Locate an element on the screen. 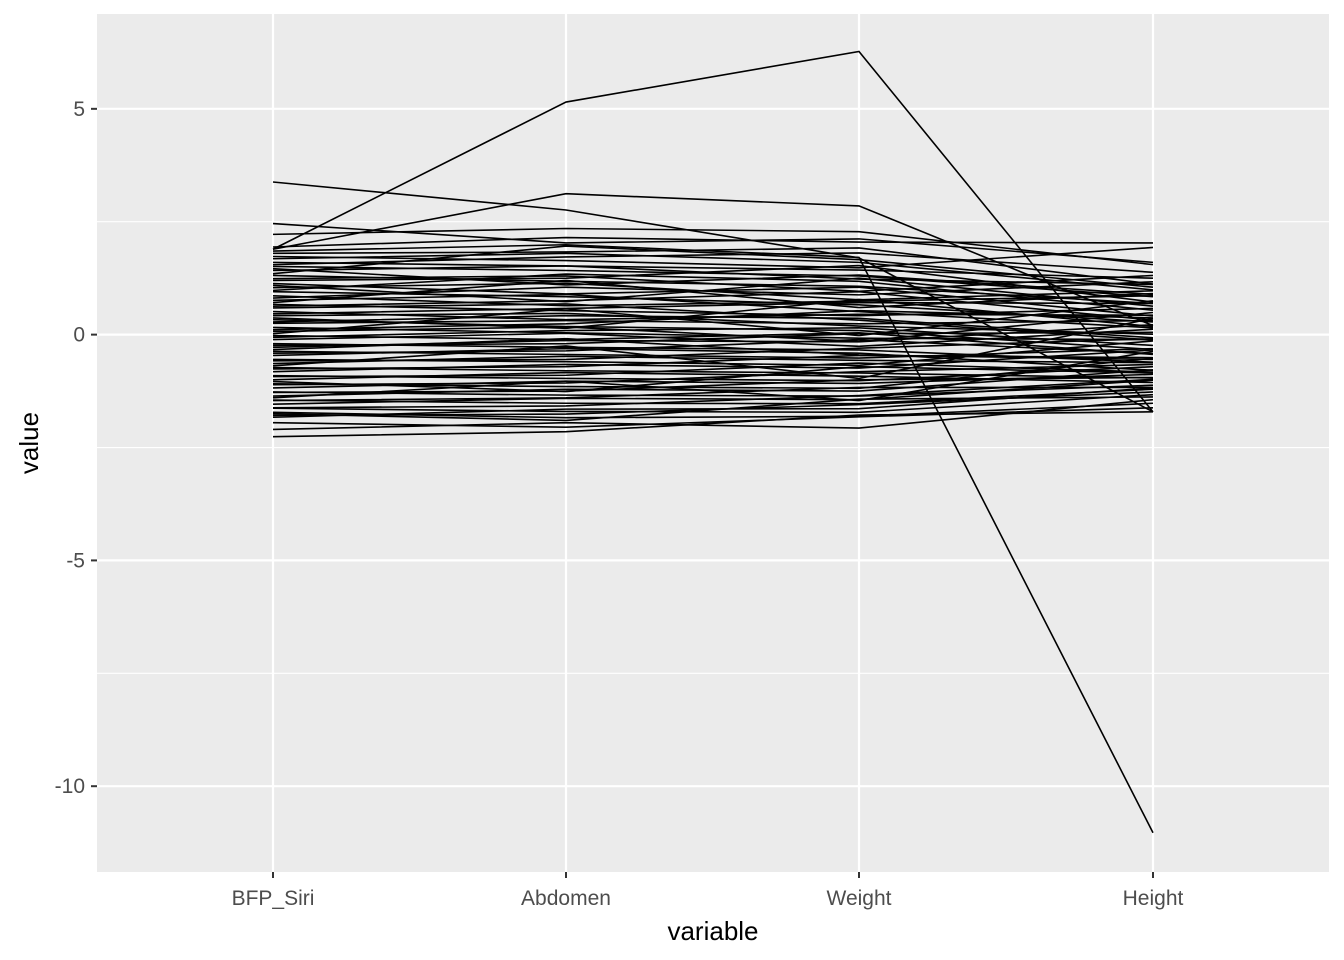 The height and width of the screenshot is (960, 1344). x-tick-label-bfp-siri: BFP_Siri is located at coordinates (273, 898).